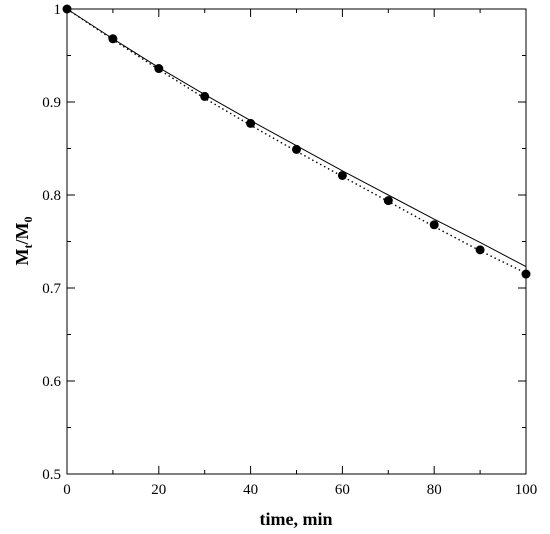 The height and width of the screenshot is (534, 550). Describe the element at coordinates (28, 247) in the screenshot. I see `y-axis-title-sub1: t` at that location.